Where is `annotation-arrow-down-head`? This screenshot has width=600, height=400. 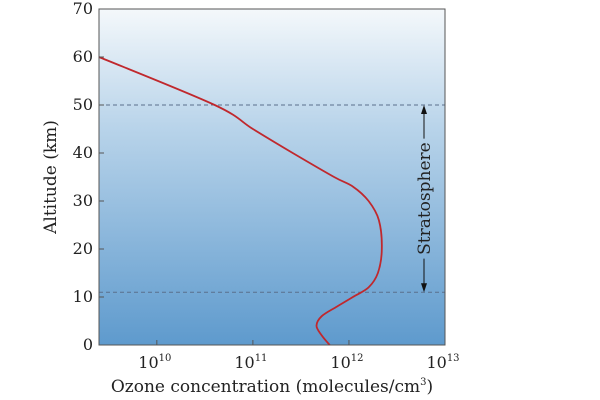 annotation-arrow-down-head is located at coordinates (424, 288).